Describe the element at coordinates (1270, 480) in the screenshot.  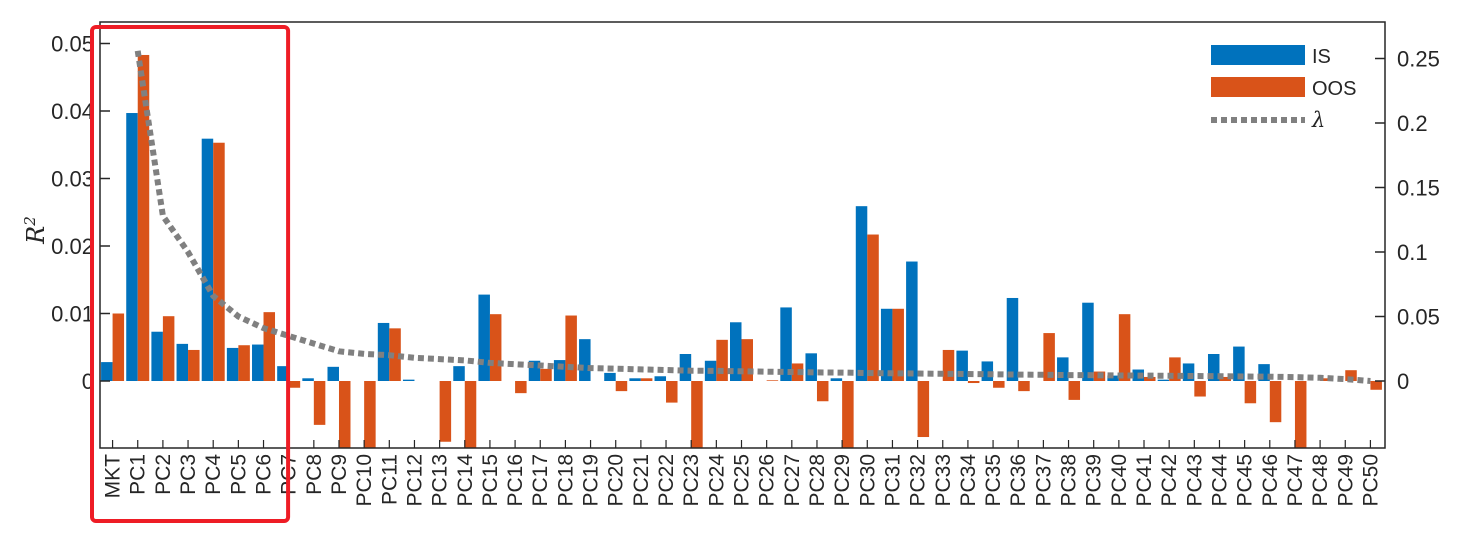
I see `category-label: PC46` at that location.